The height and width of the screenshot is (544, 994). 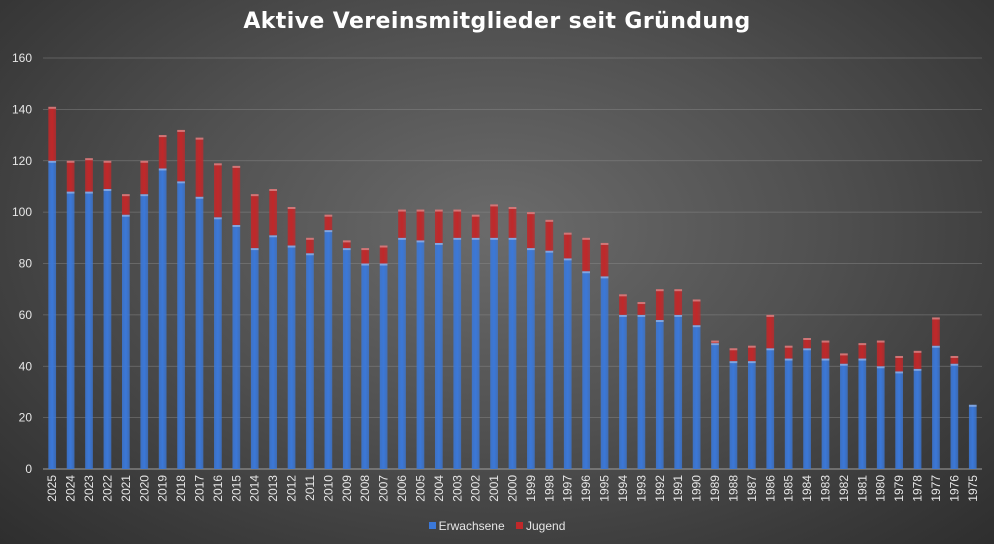 What do you see at coordinates (531, 358) in the screenshot?
I see `bar-erwachsene-1999` at bounding box center [531, 358].